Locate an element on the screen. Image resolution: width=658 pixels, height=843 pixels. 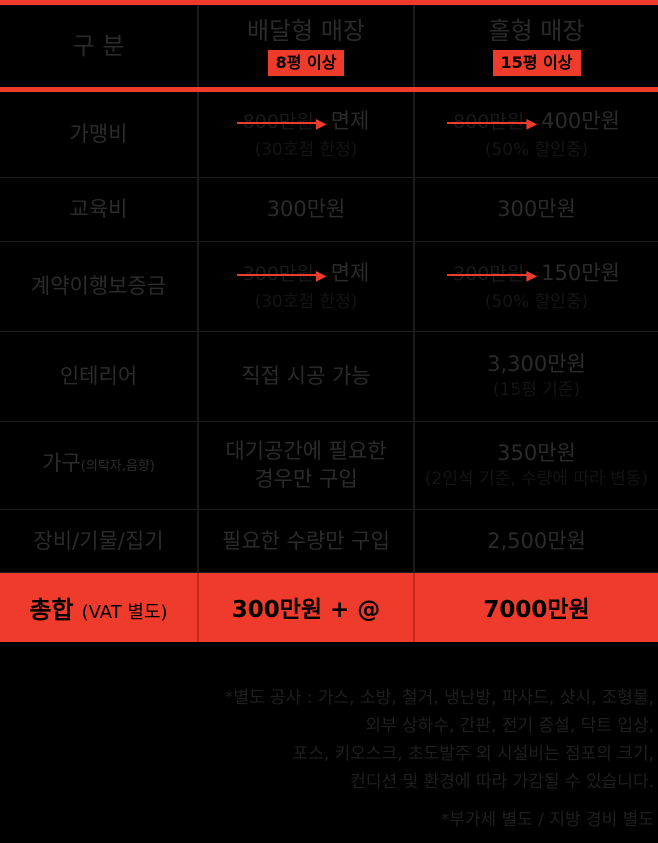
furniture-hall-value: 350만원 is located at coordinates (536, 453).